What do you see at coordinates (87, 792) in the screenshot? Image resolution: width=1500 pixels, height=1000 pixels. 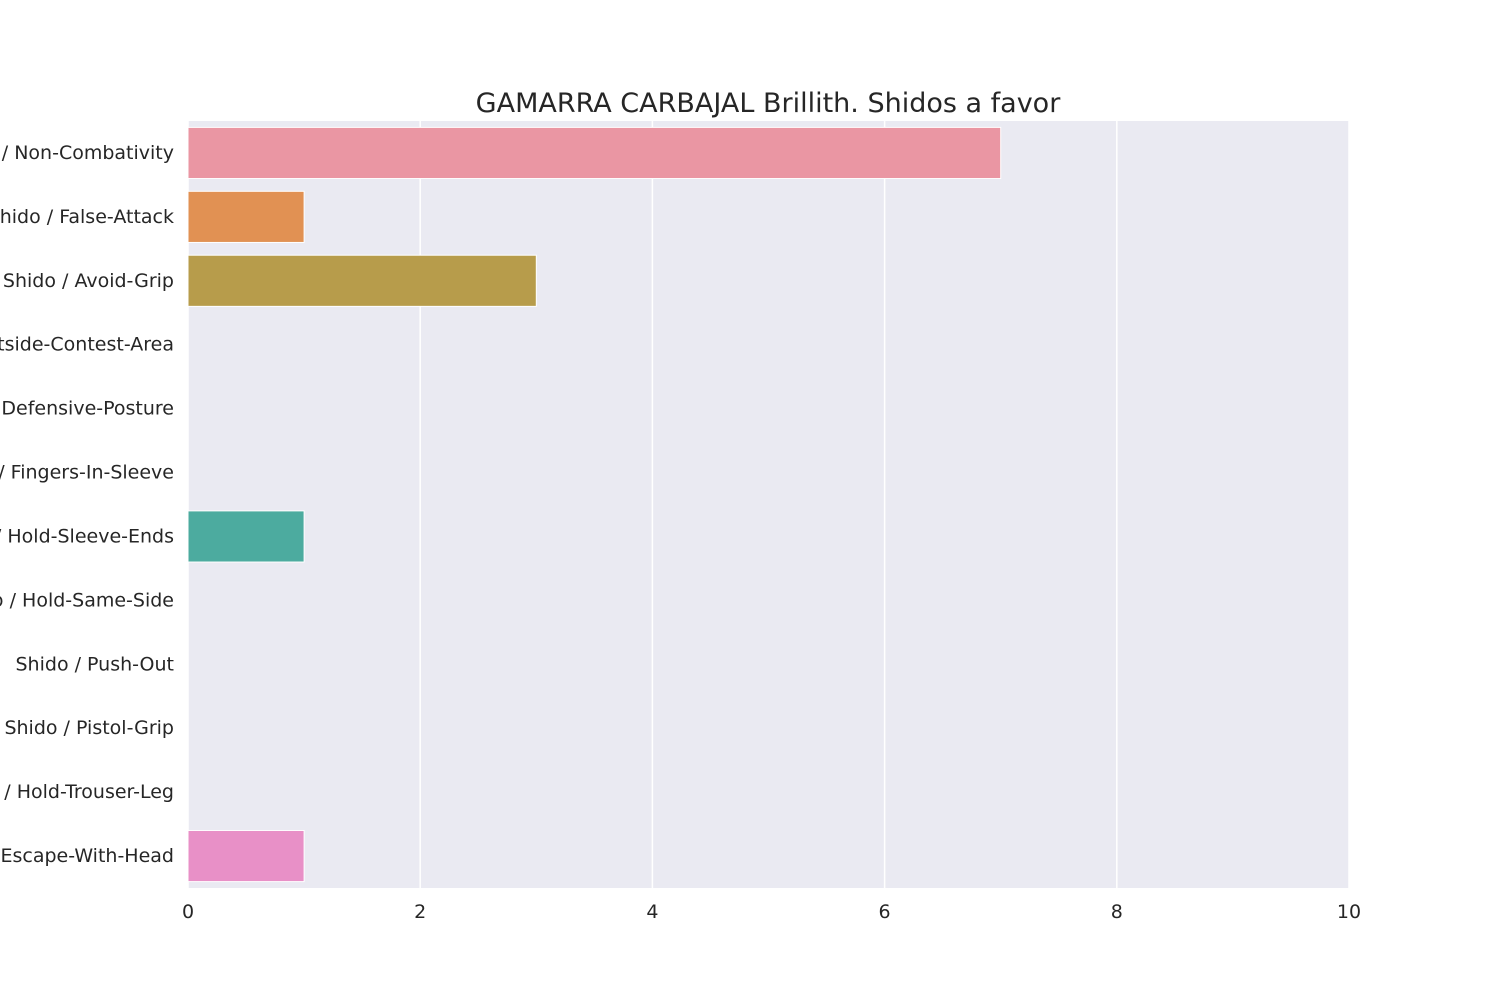 I see `category-label-10: Shido / Hold-Trouser-Leg` at bounding box center [87, 792].